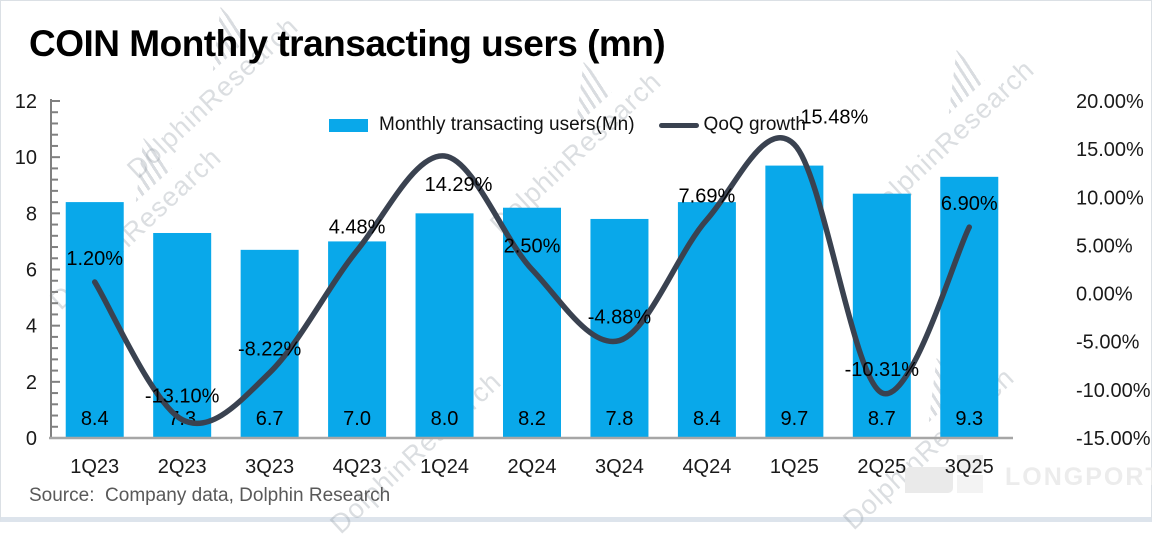 This screenshot has height=540, width=1152. Describe the element at coordinates (31, 383) in the screenshot. I see `left-axis-tick: 2` at that location.